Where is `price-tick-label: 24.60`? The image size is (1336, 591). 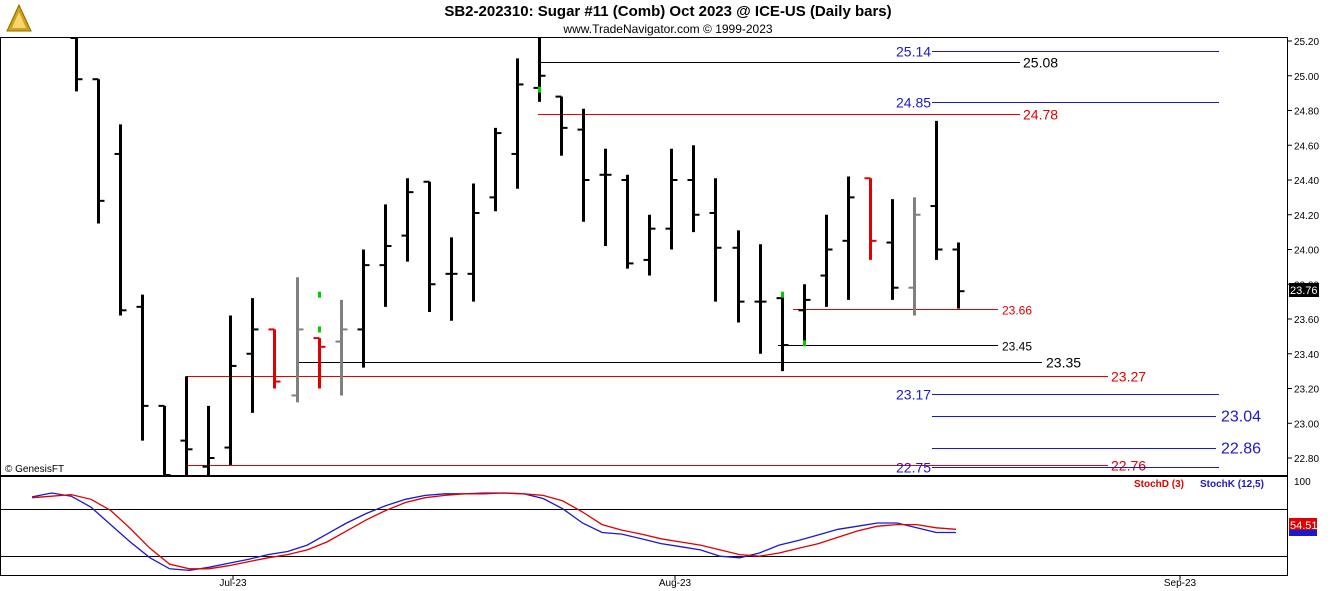
price-tick-label: 24.60 is located at coordinates (1306, 146).